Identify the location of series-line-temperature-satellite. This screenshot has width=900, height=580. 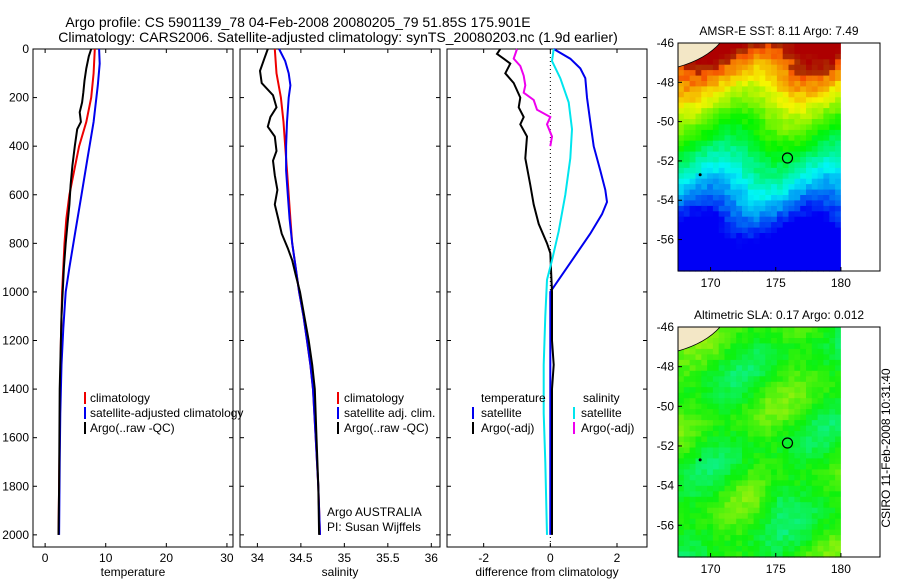
(579, 291).